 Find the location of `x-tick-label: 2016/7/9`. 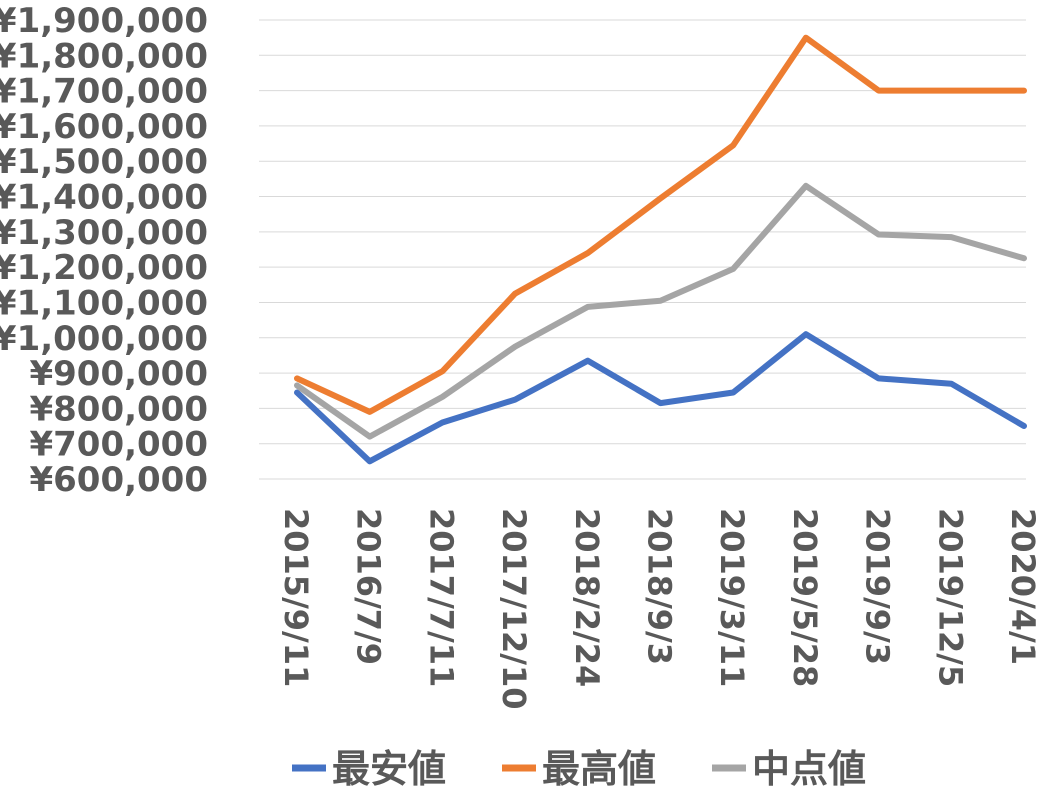

x-tick-label: 2016/7/9 is located at coordinates (369, 586).